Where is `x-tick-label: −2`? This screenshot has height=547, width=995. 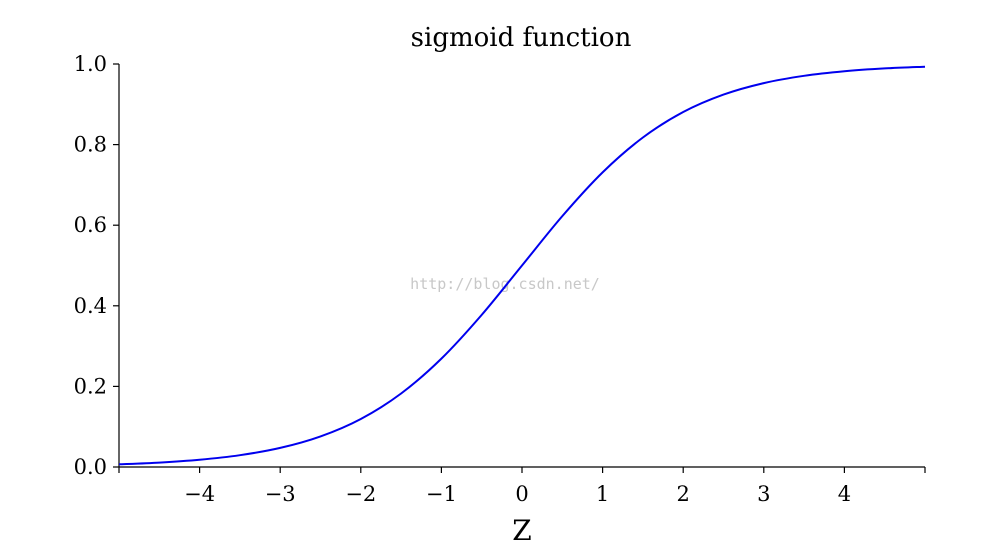
x-tick-label: −2 is located at coordinates (360, 494).